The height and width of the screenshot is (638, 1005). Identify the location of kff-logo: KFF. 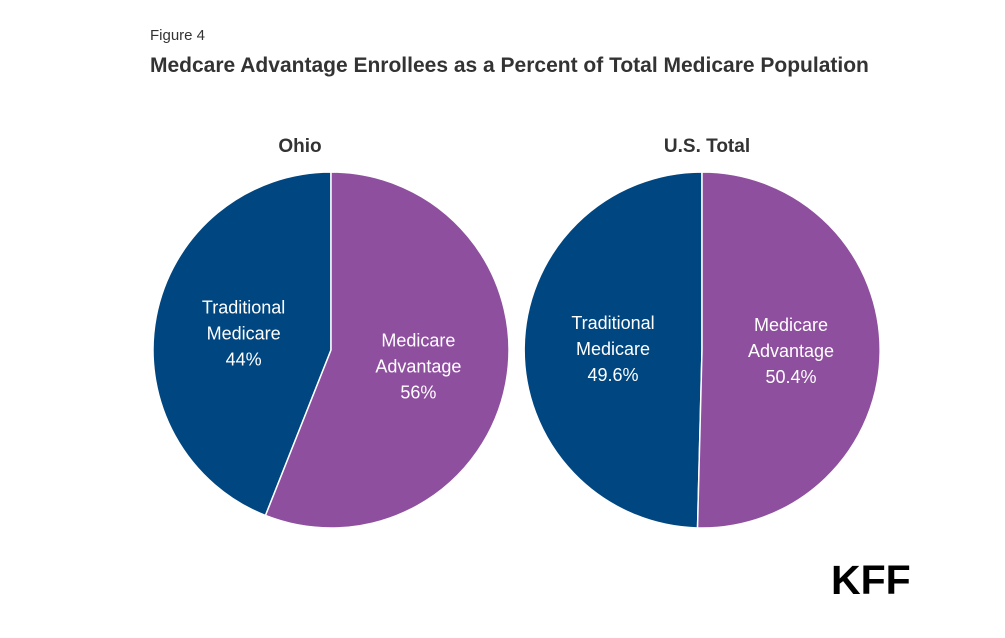
(871, 580).